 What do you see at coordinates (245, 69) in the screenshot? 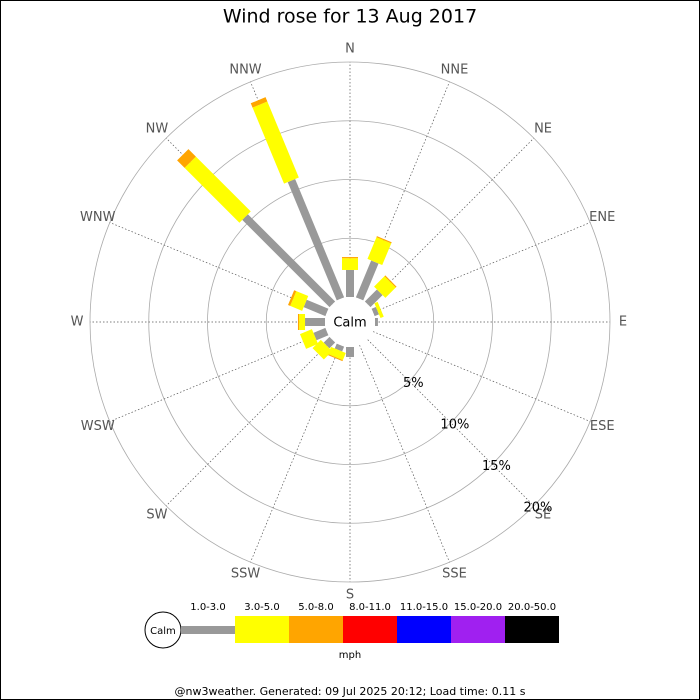
I see `direction-label: NNW` at bounding box center [245, 69].